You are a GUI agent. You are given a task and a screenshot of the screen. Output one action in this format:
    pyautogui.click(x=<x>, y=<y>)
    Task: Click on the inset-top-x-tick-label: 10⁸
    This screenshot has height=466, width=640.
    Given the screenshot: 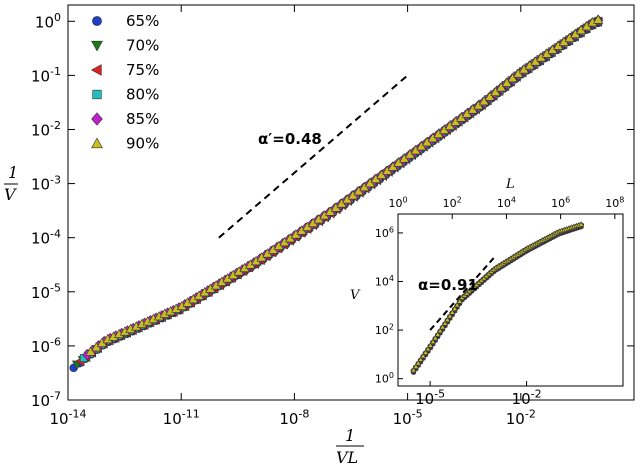 What is the action you would take?
    pyautogui.click(x=614, y=202)
    